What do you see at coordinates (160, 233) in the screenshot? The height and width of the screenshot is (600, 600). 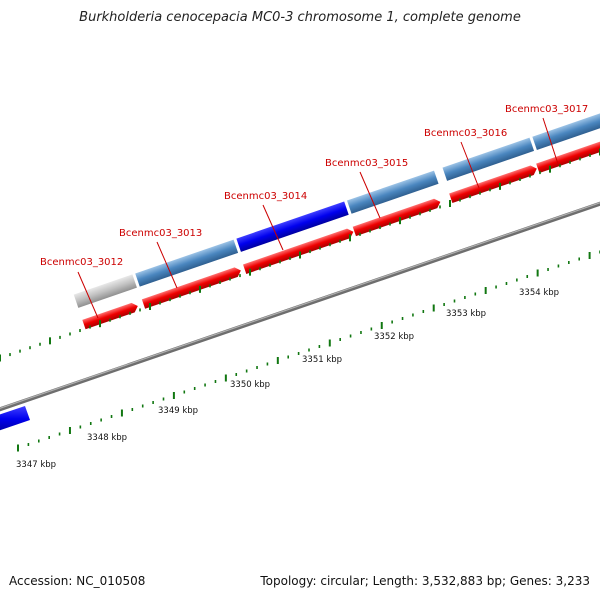 I see `gene-label-2: Bcenmc03_3013` at bounding box center [160, 233].